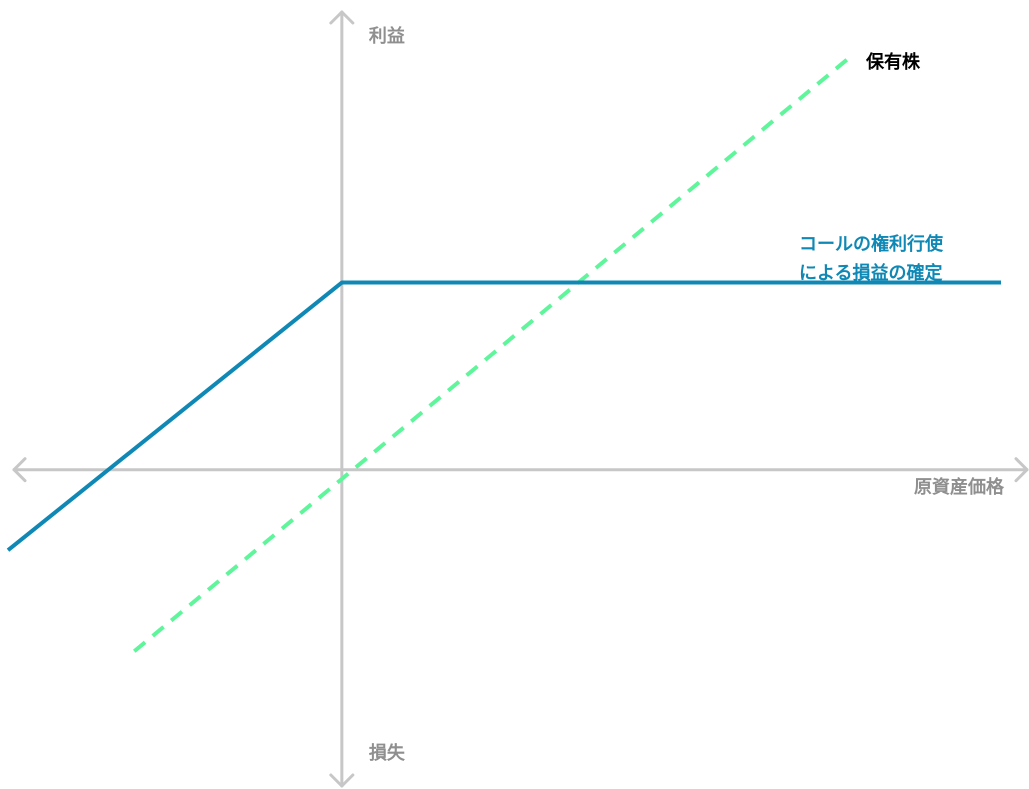 Image resolution: width=1029 pixels, height=789 pixels. Describe the element at coordinates (387, 753) in the screenshot. I see `y-axis-negative-label: 損失` at that location.